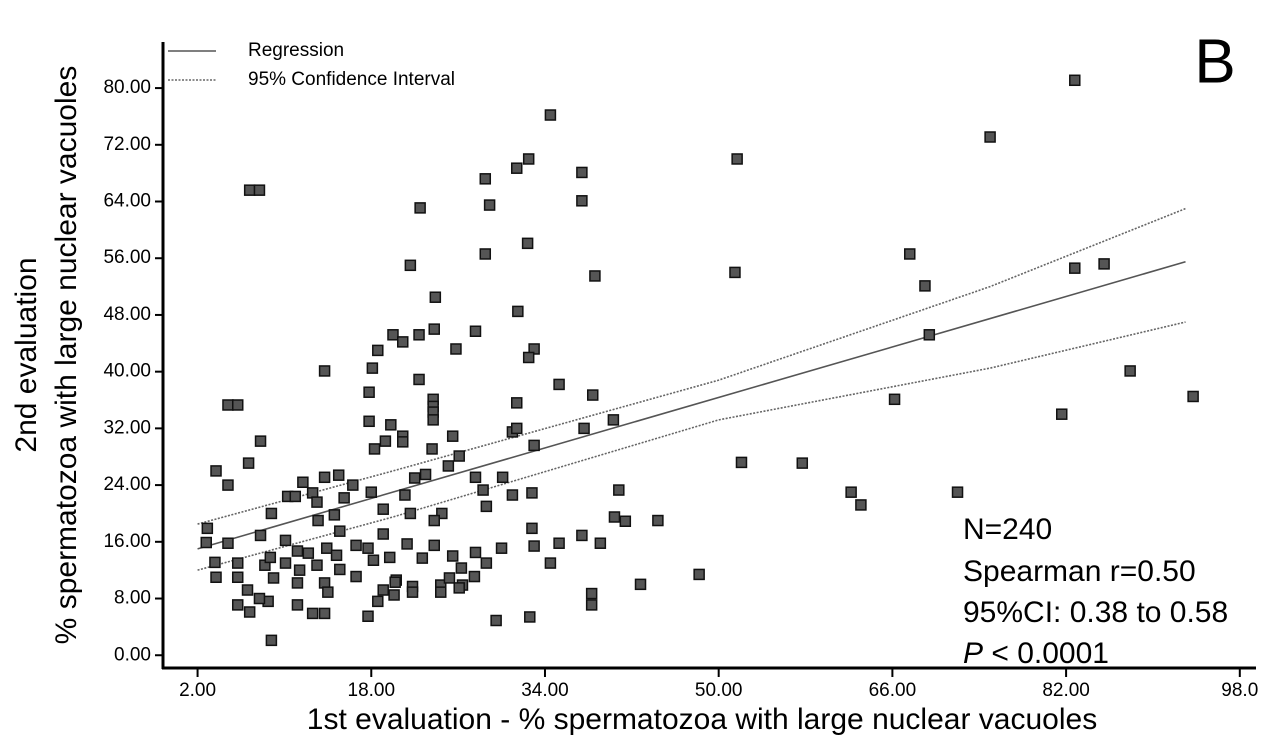  What do you see at coordinates (1066, 690) in the screenshot?
I see `x-tick-label: 82.00` at bounding box center [1066, 690].